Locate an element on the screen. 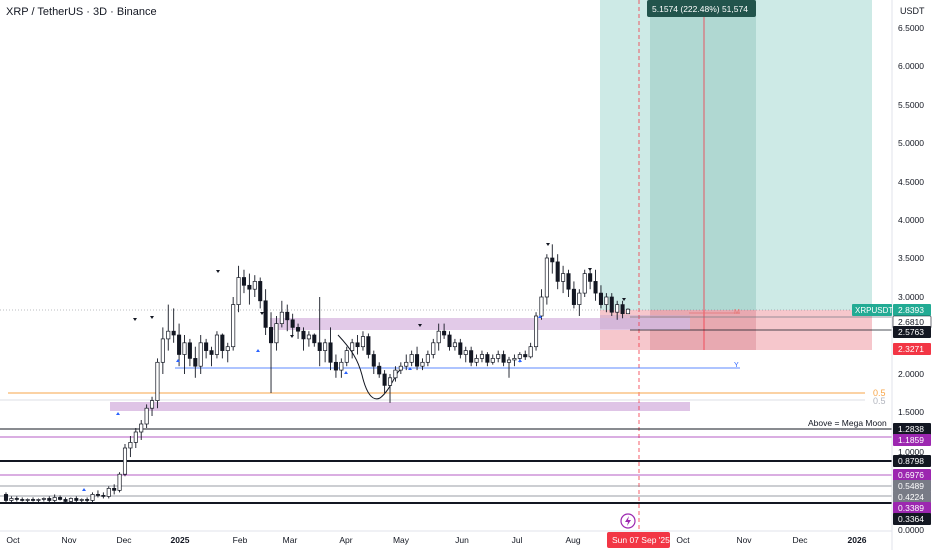  measure-tooltip-text: 5.1574 (222.48%) 51,574 is located at coordinates (700, 9).